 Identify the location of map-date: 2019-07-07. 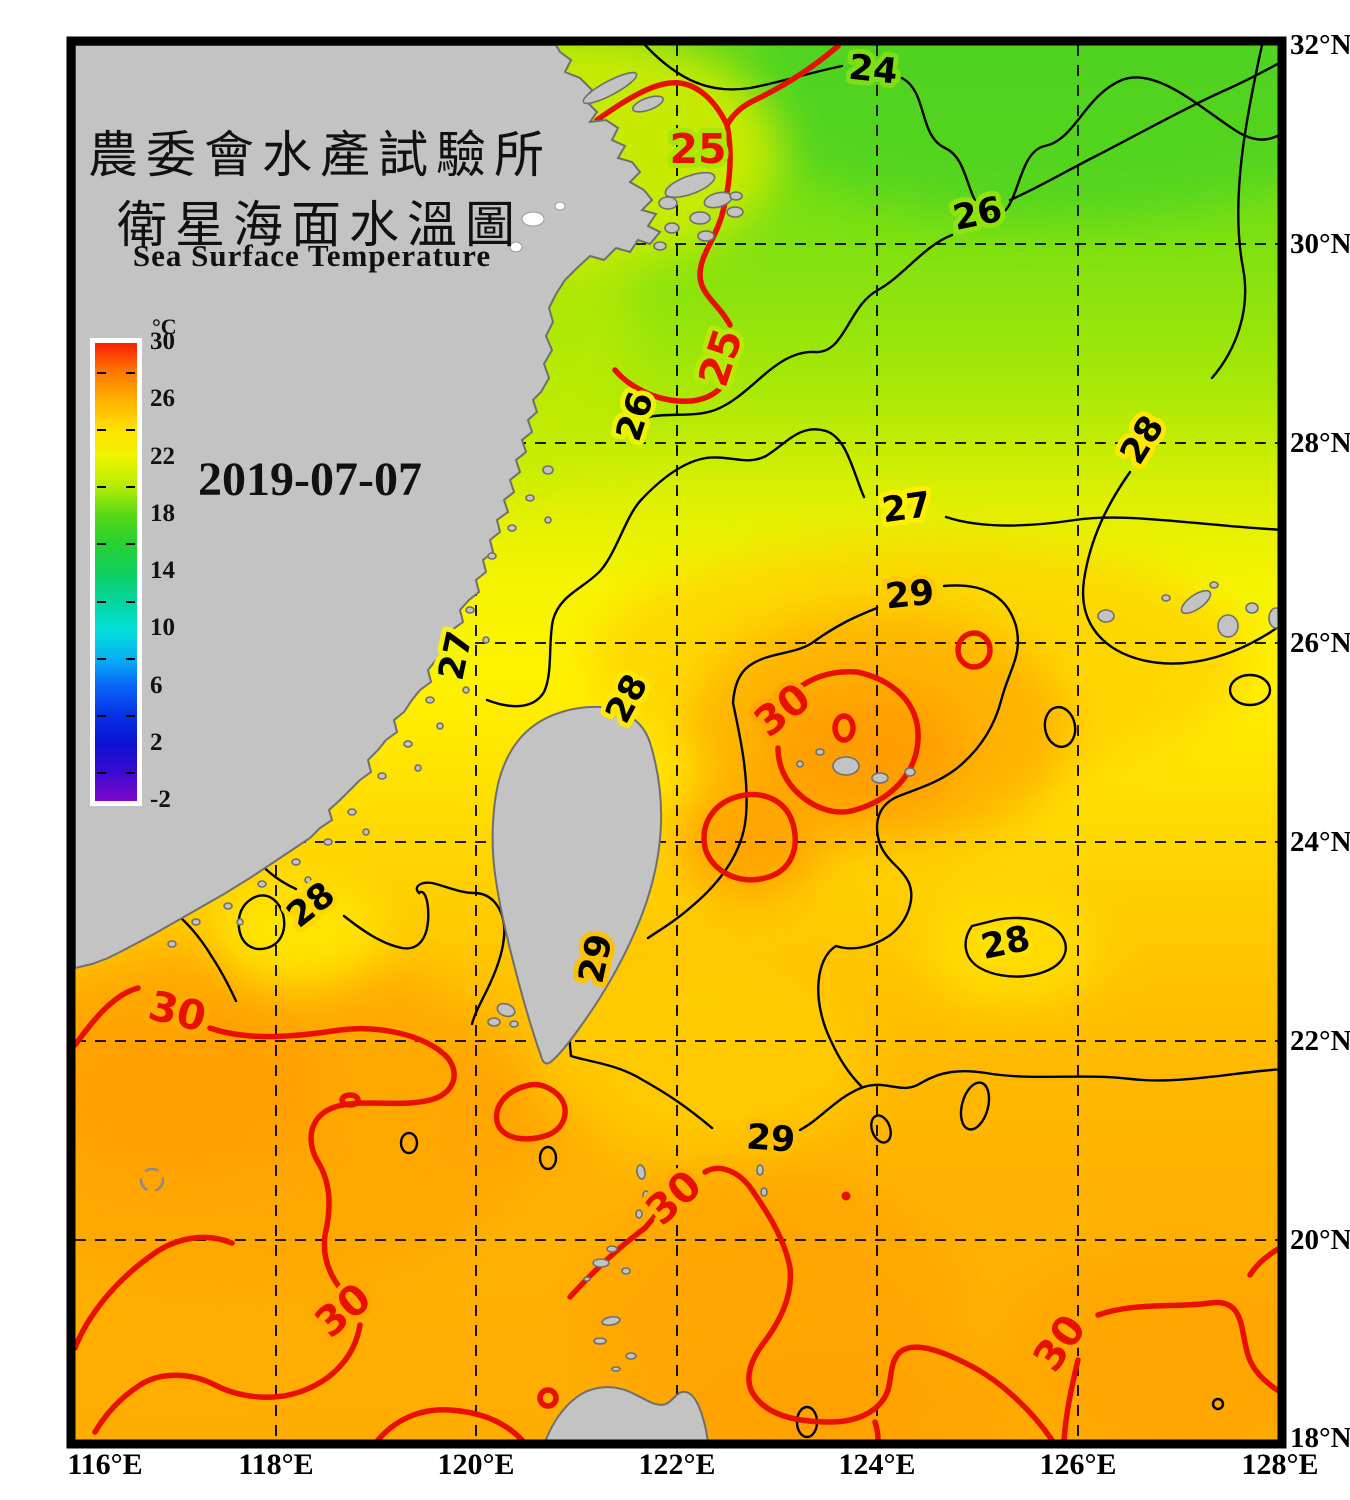
(310, 479).